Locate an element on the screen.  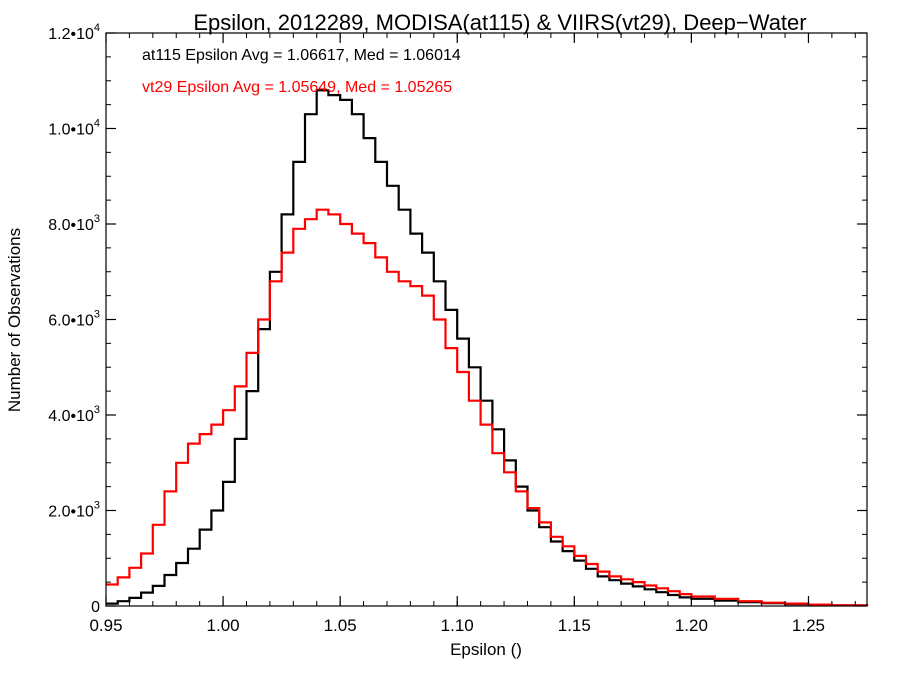
x-tick-label: 1.00 is located at coordinates (223, 625).